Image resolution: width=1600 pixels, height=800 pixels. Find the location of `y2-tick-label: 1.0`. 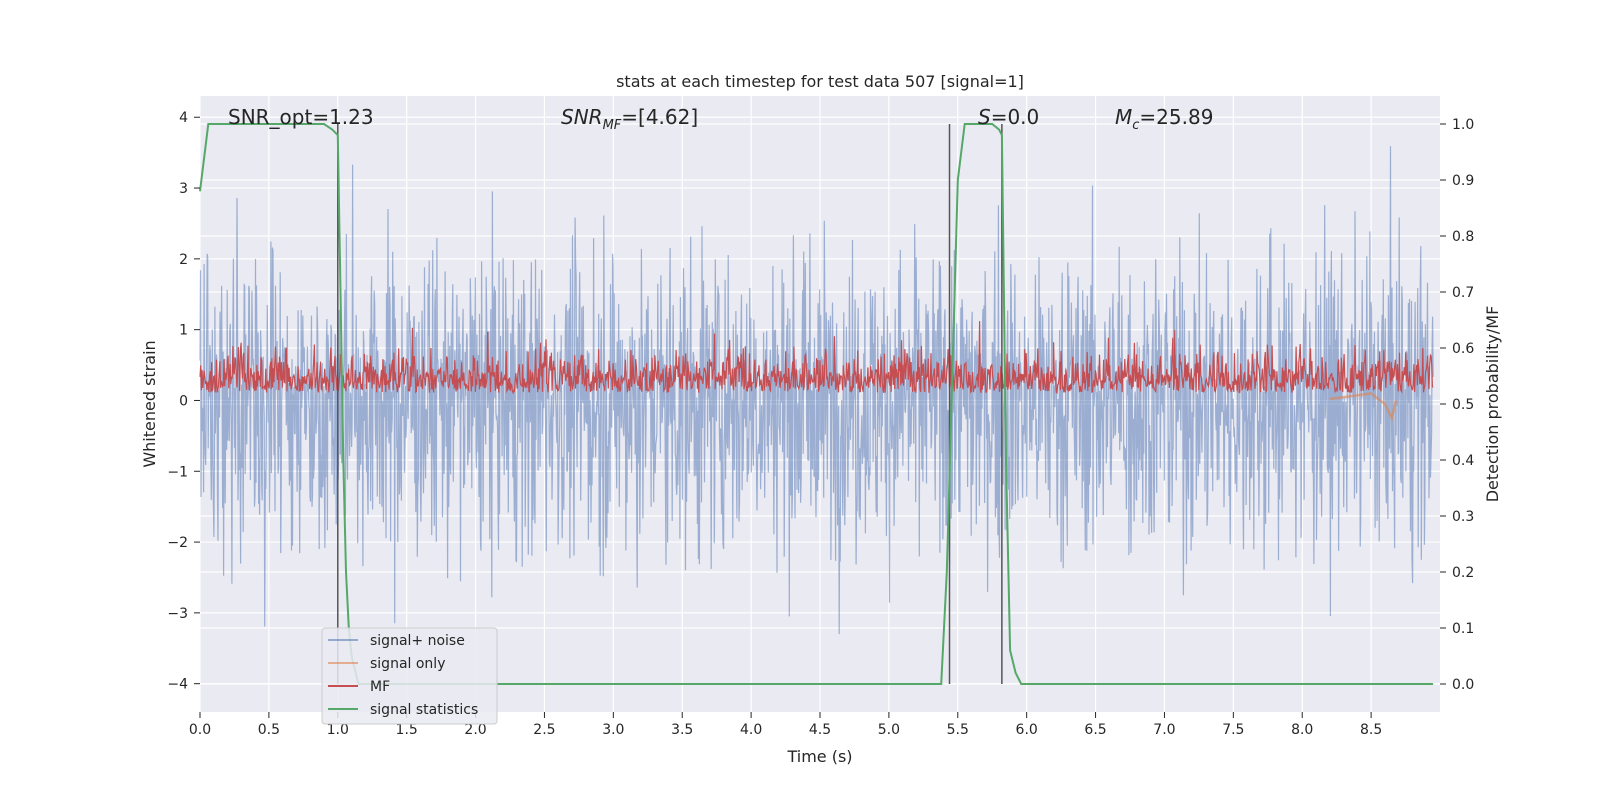

y2-tick-label: 1.0 is located at coordinates (1463, 125).